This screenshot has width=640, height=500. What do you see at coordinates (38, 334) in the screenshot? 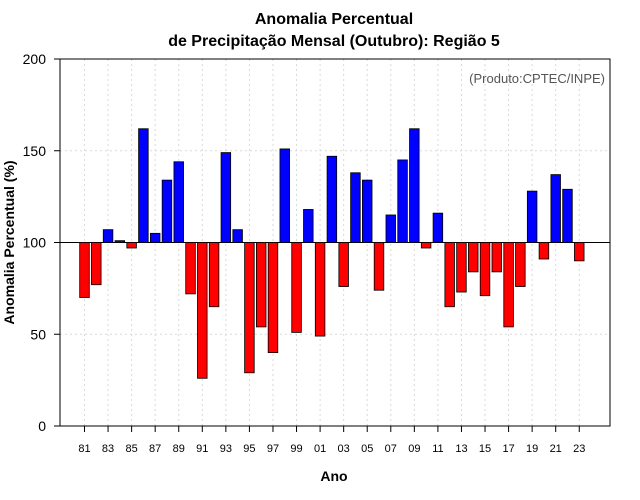
I see `y-tick-label: 50` at bounding box center [38, 334].